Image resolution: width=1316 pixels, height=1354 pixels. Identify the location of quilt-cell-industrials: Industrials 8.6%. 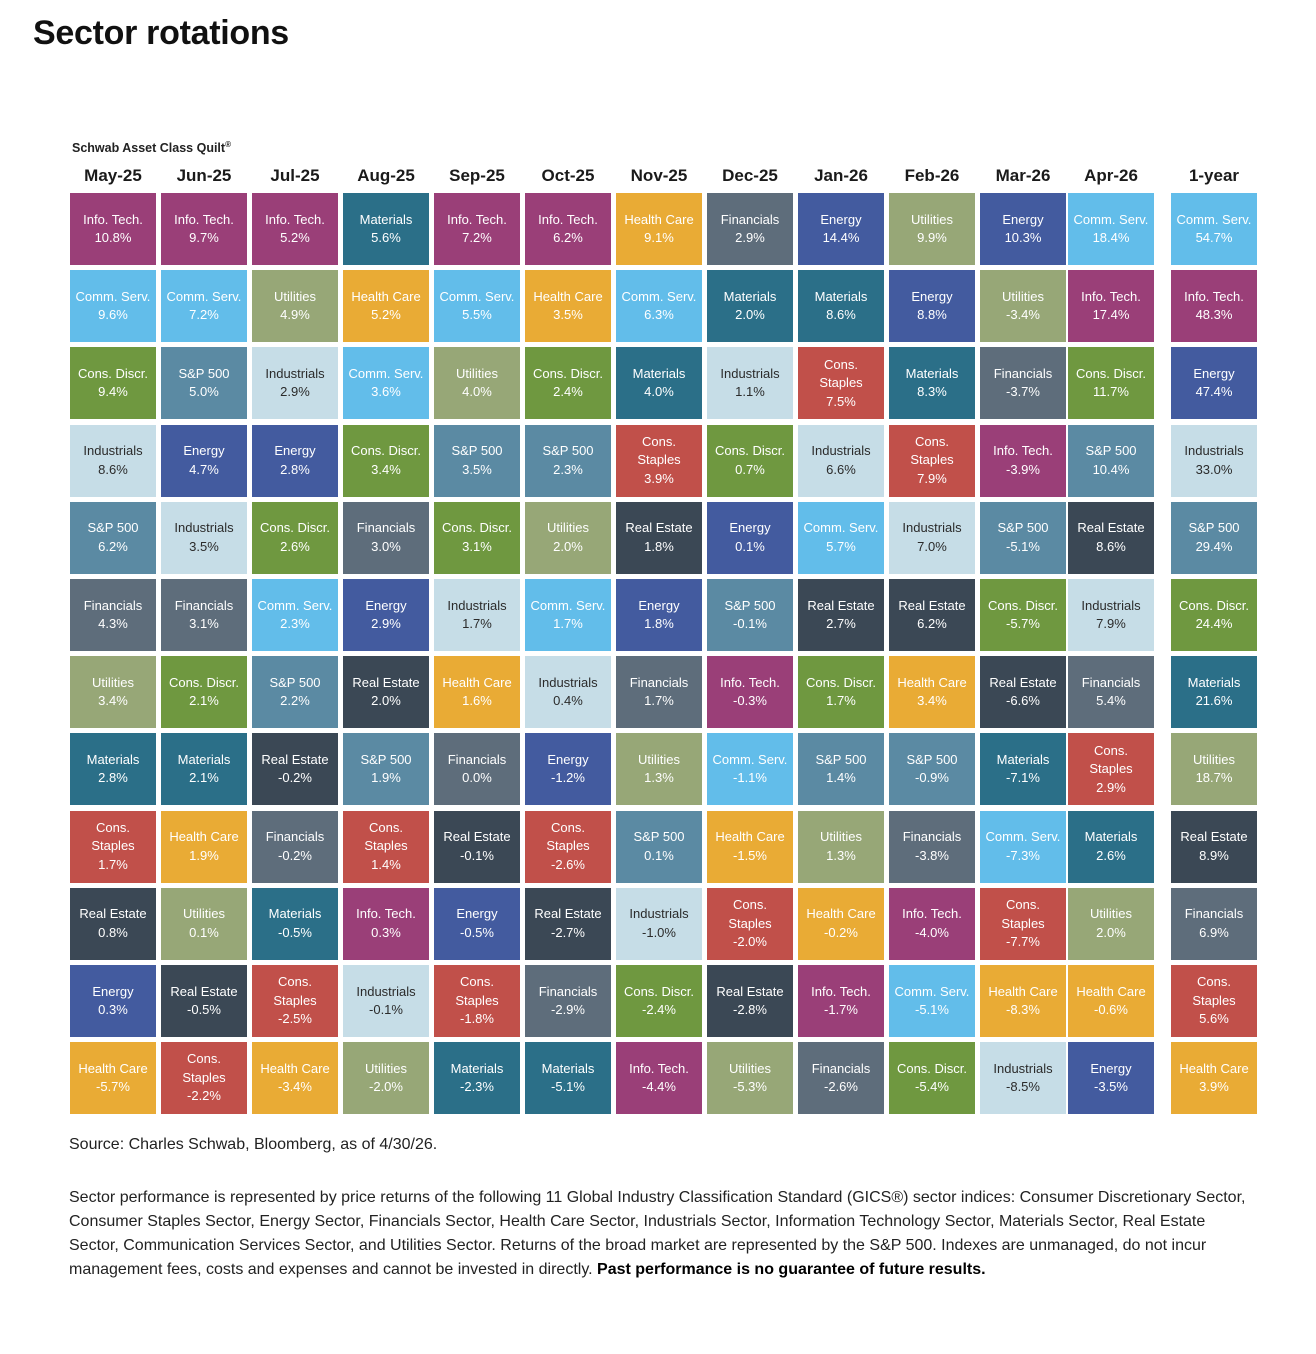
(113, 460).